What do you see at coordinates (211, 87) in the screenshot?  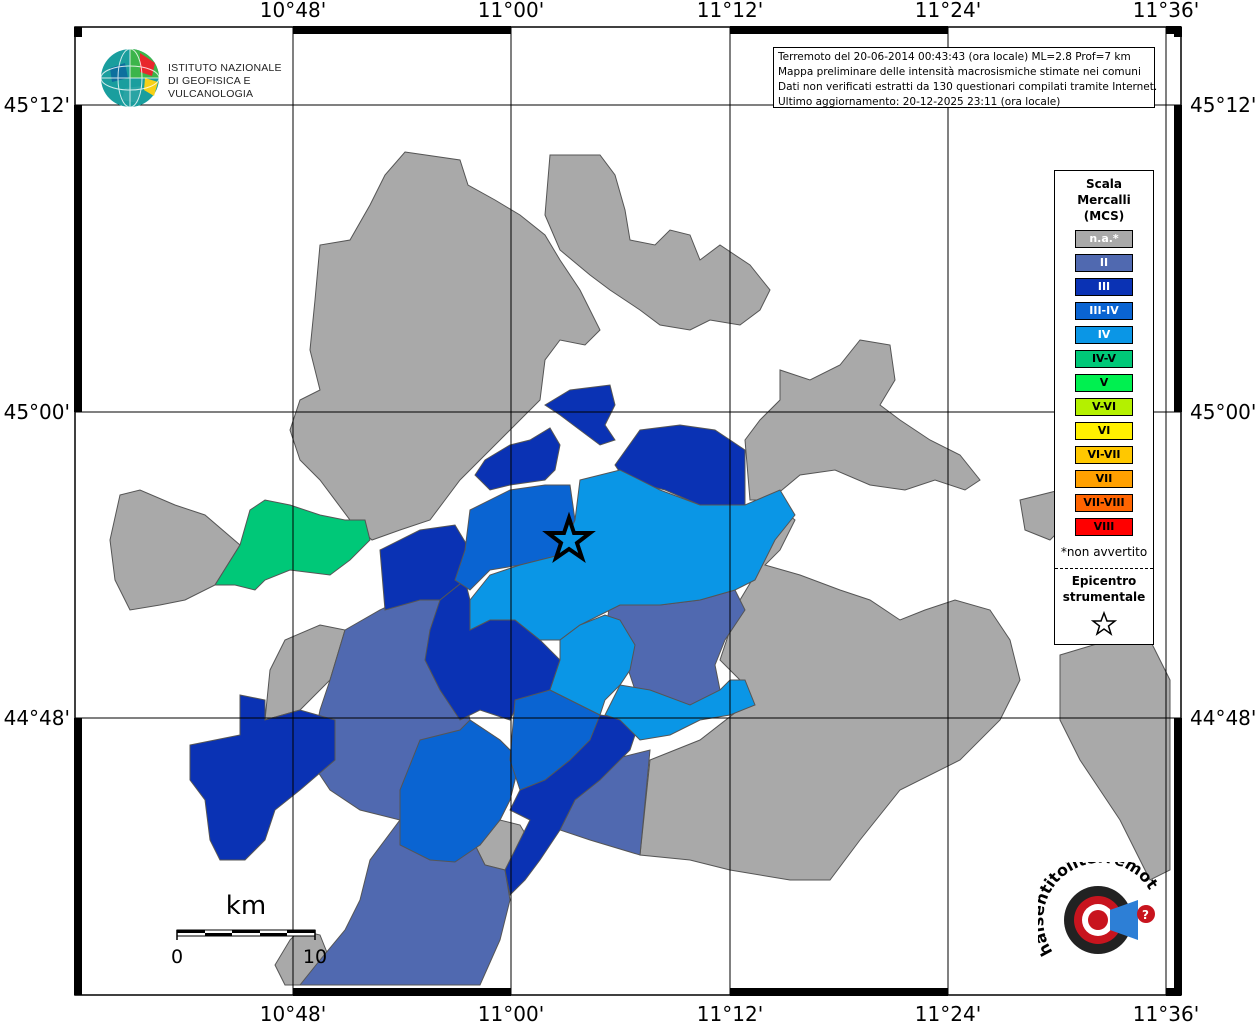 I see `logo-line2: DI GEOFISICA E VULCANOLOGIA` at bounding box center [211, 87].